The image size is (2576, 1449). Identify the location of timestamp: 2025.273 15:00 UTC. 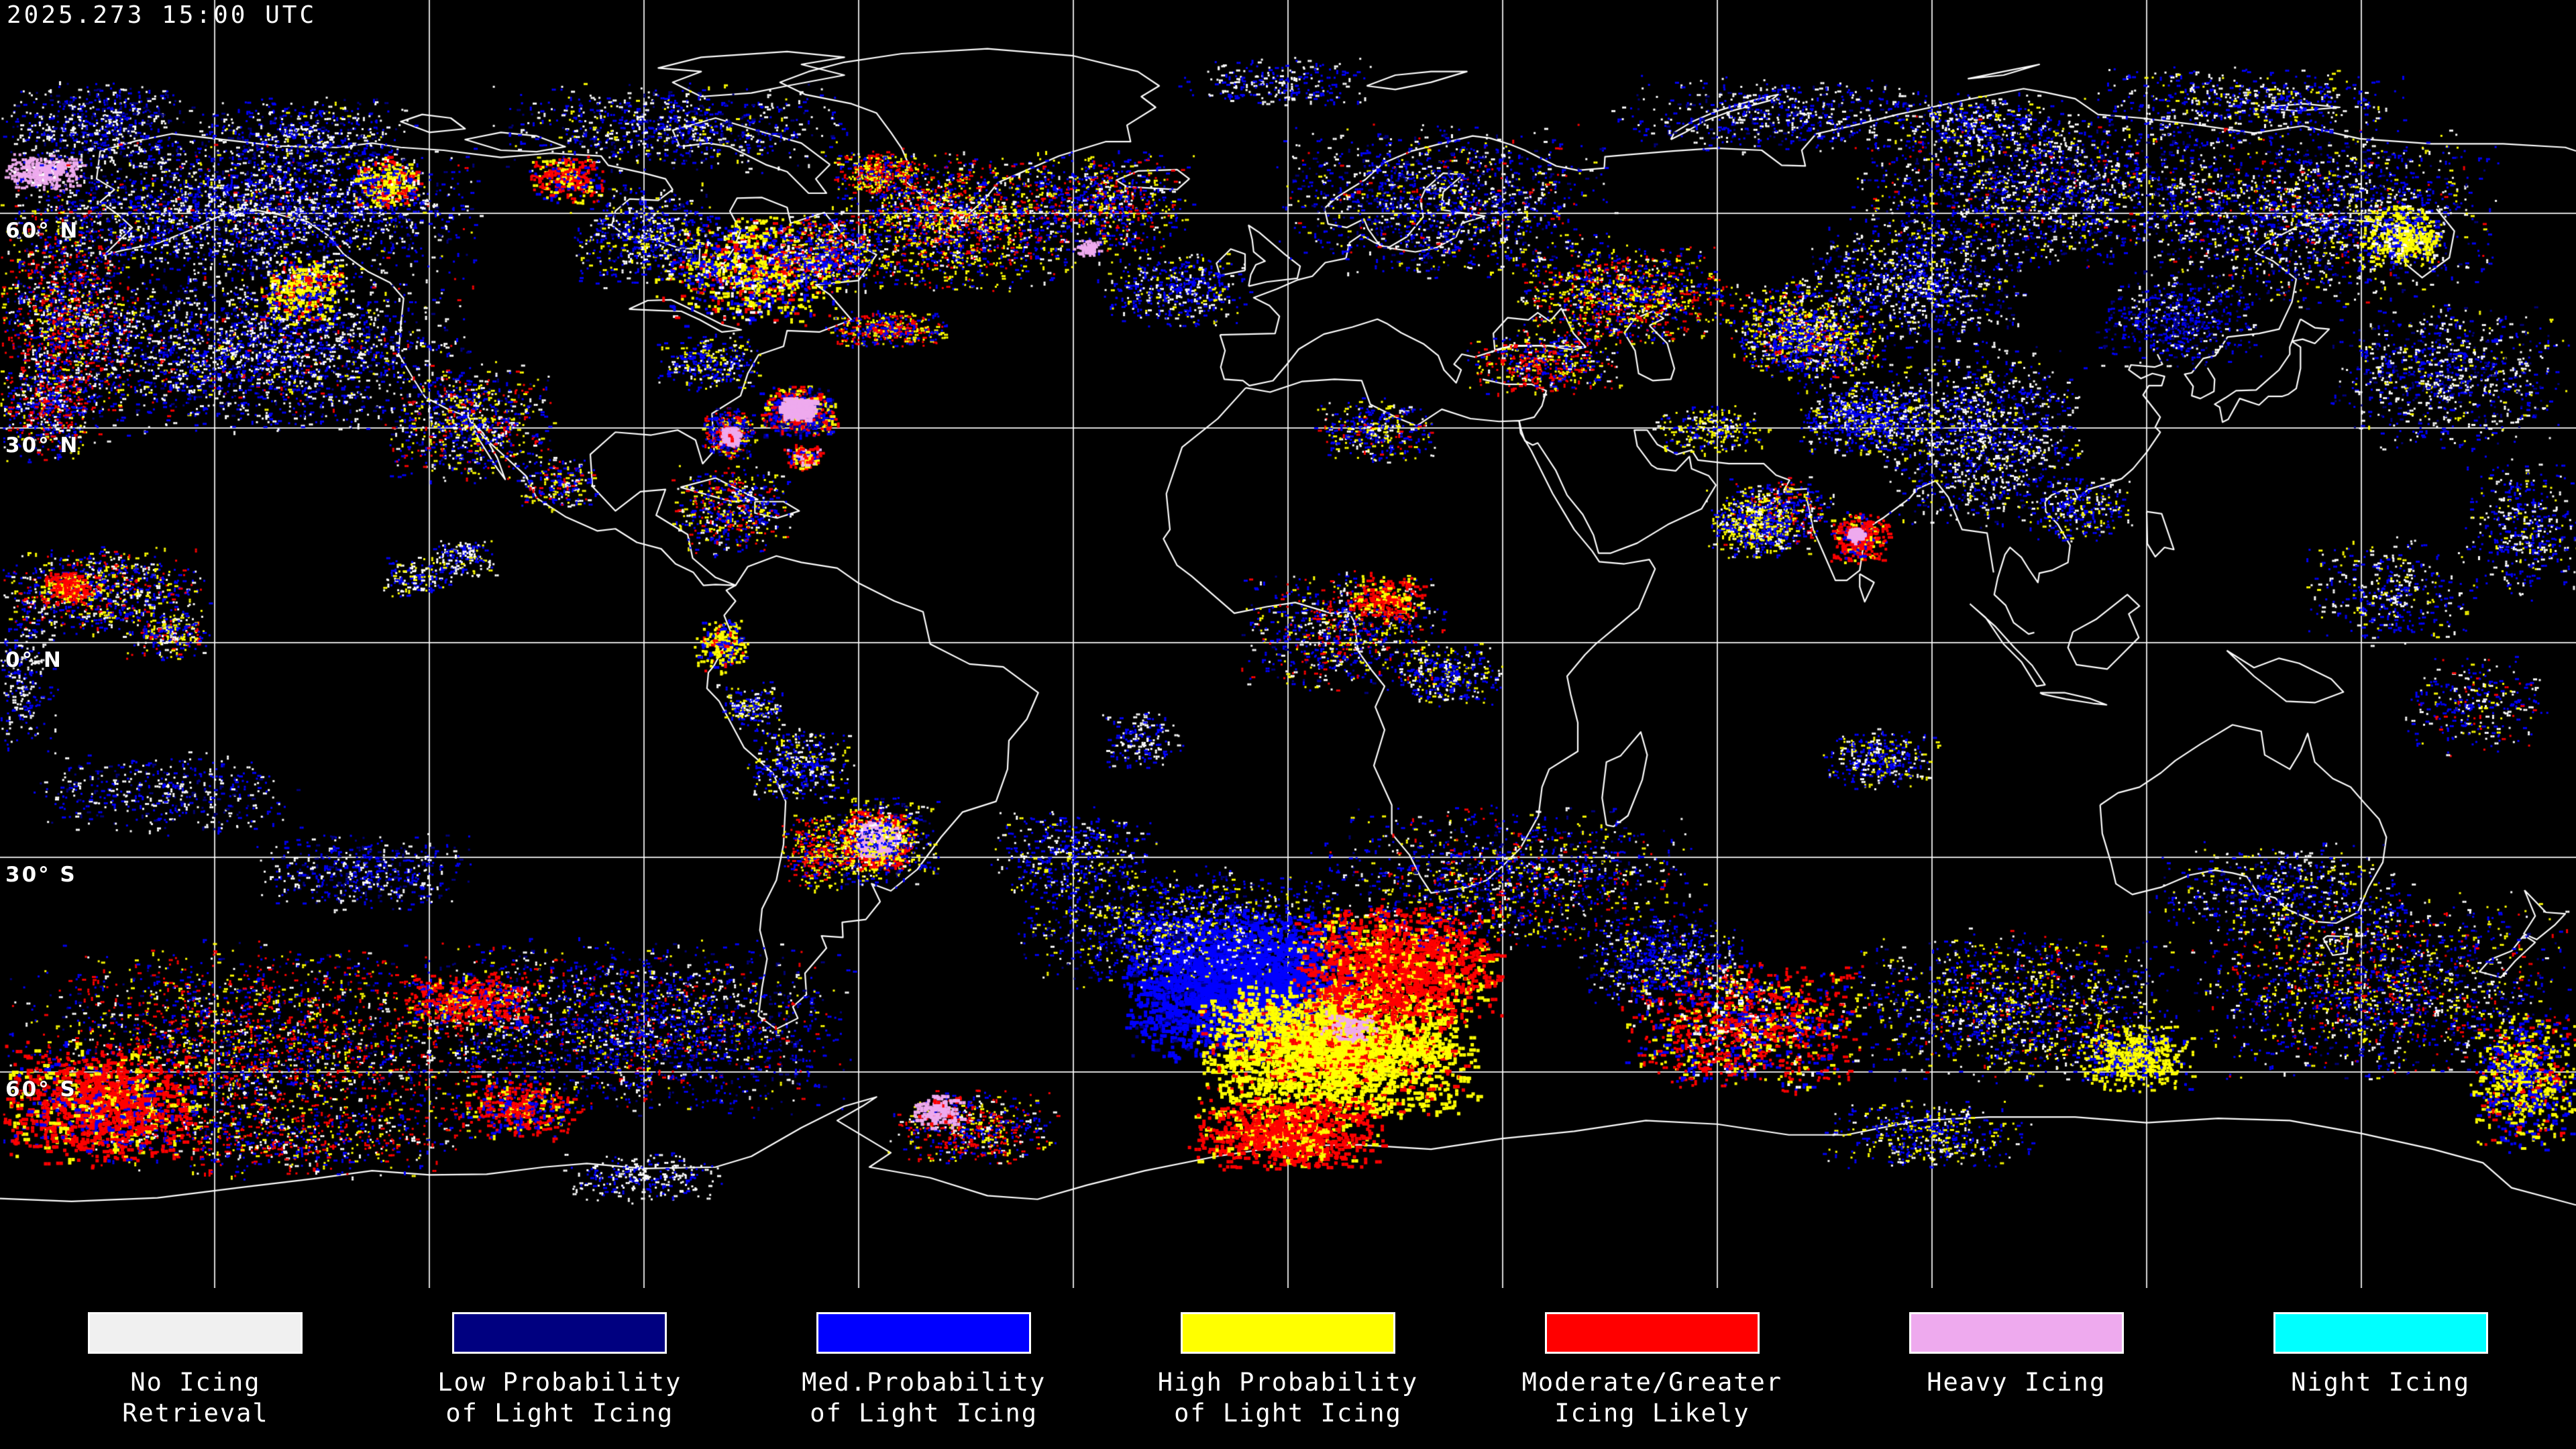
(162, 15).